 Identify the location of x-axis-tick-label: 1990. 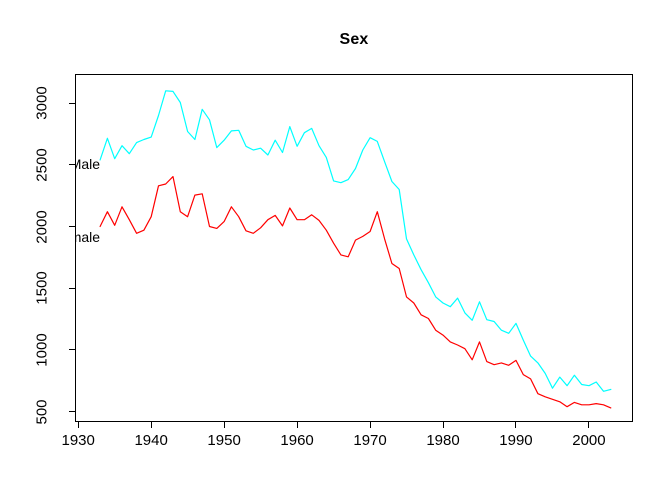
(516, 440).